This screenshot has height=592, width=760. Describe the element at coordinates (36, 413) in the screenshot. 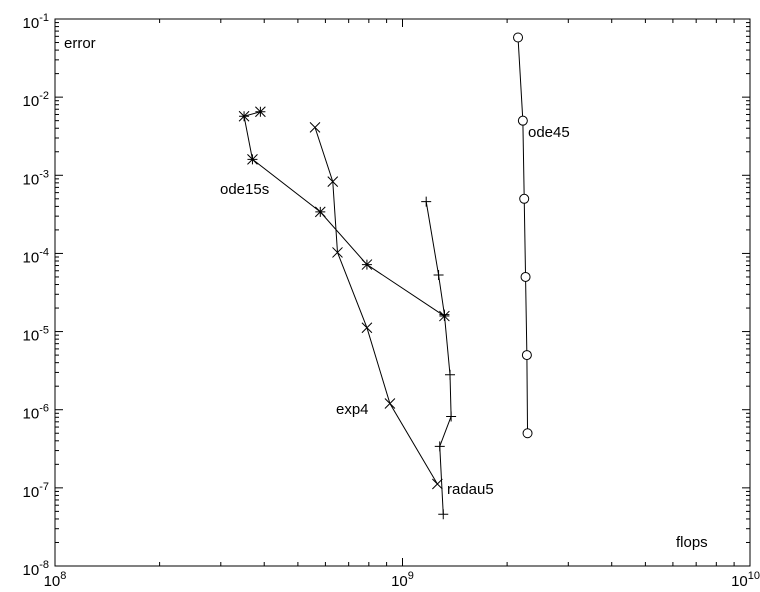

I see `y-tick-label: 10⁻⁶` at that location.